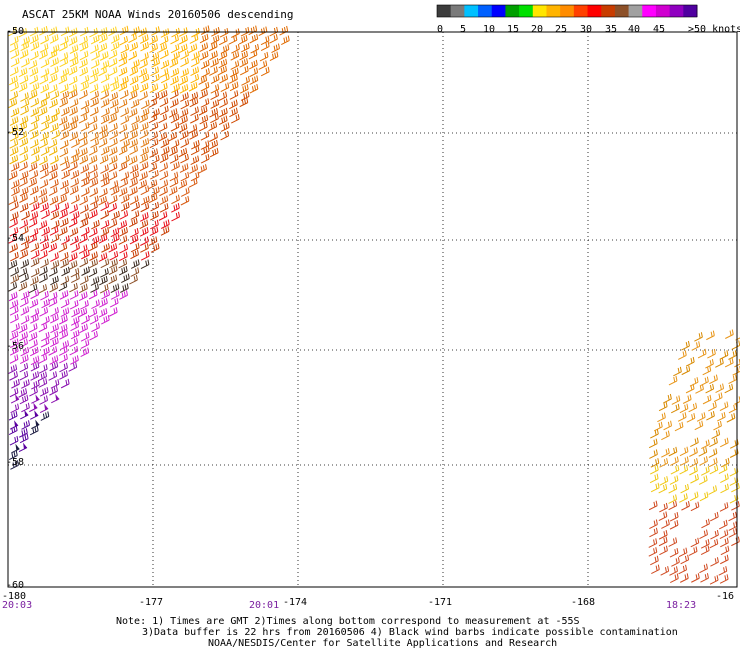 Image resolution: width=740 pixels, height=650 pixels. Describe the element at coordinates (471, 11) in the screenshot. I see `legend-swatch` at that location.